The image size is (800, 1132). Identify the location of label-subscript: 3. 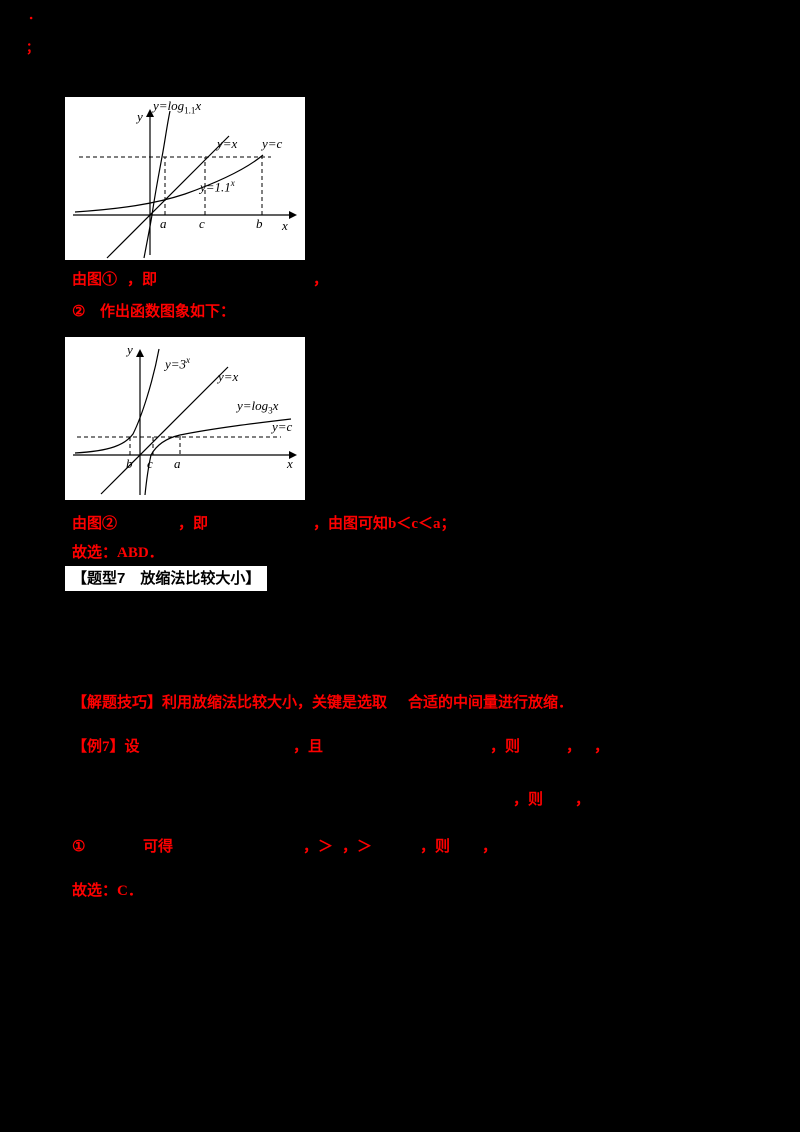
(270, 410).